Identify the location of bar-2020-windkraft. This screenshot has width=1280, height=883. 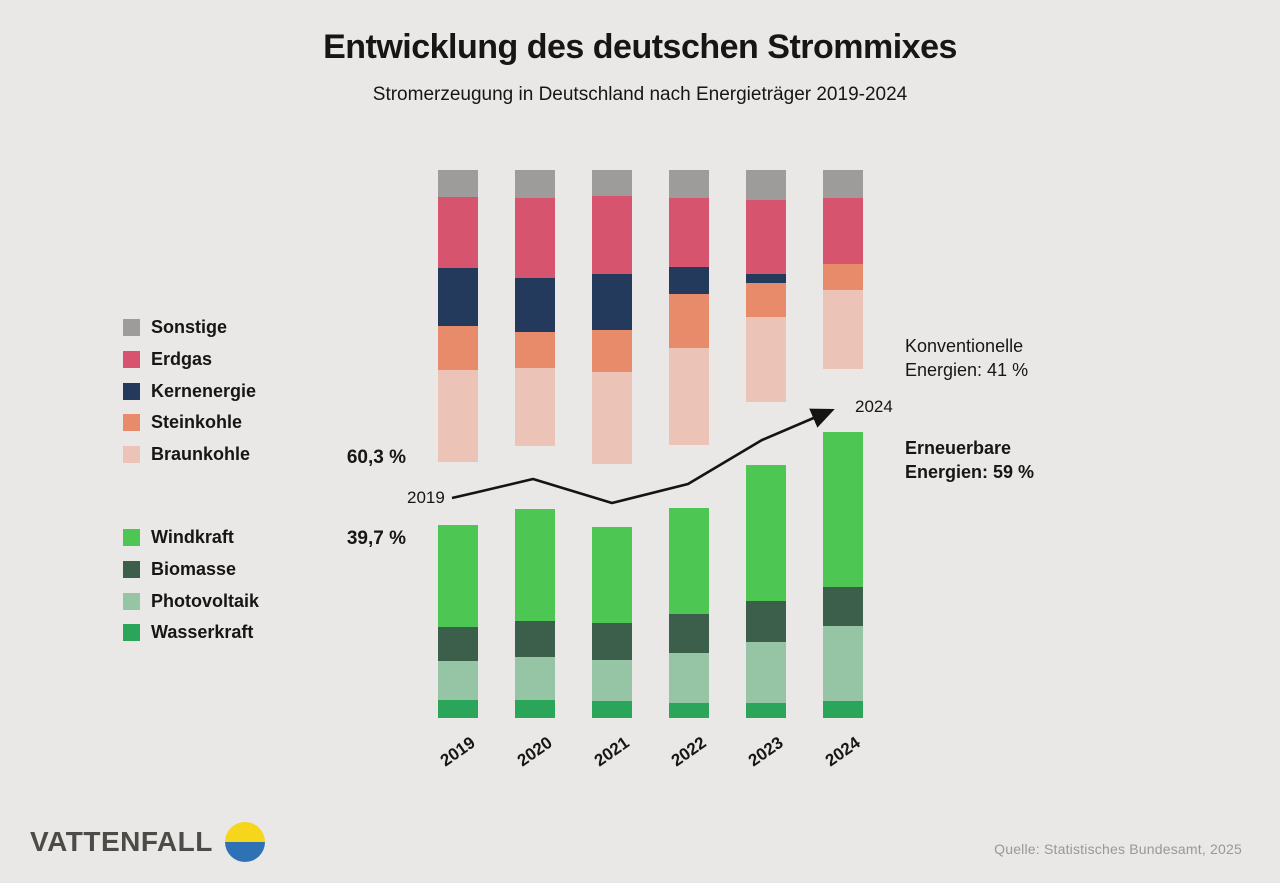
(535, 565).